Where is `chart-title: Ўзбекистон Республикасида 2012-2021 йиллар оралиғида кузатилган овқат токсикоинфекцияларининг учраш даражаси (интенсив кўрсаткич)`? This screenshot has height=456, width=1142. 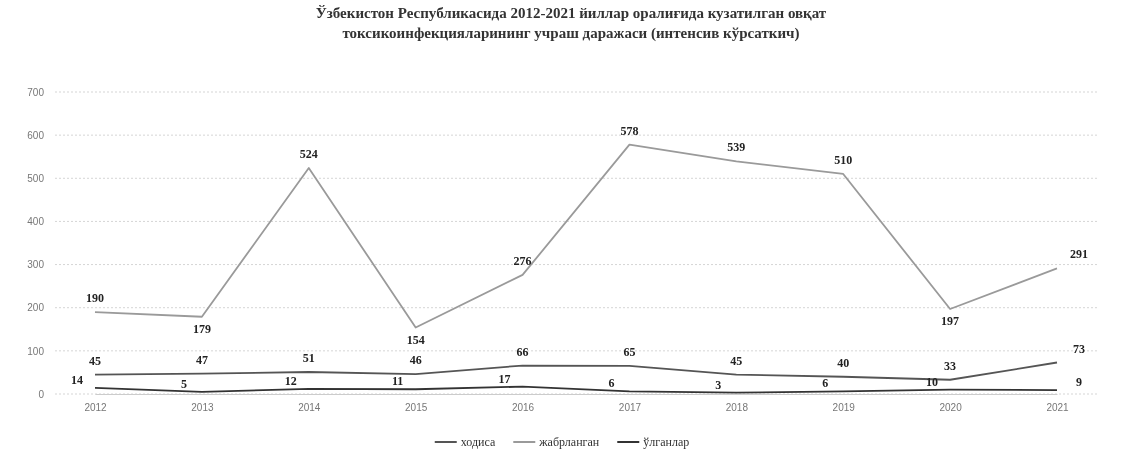 chart-title: Ўзбекистон Республикасида 2012-2021 йиллар оралиғида кузатилган овқат токсикоинфекцияларининг учраш даражаси (интенсив кўрсаткич) is located at coordinates (571, 23).